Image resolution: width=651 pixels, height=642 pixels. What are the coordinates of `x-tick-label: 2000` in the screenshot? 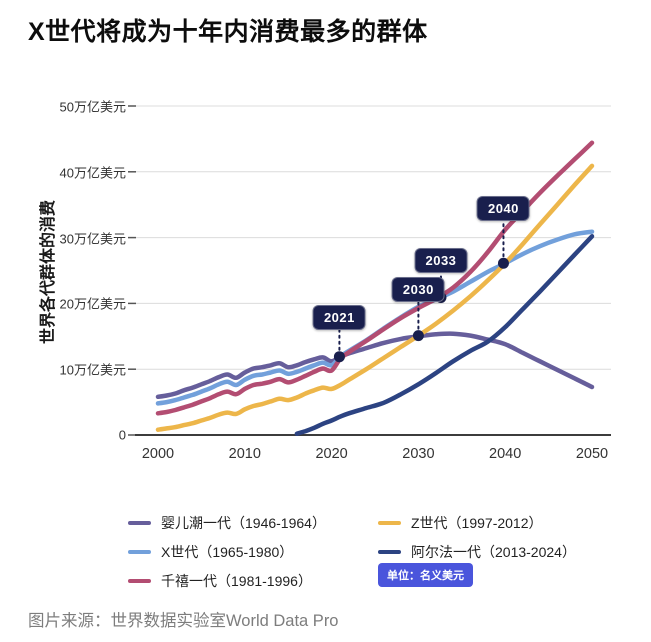 It's located at (158, 454).